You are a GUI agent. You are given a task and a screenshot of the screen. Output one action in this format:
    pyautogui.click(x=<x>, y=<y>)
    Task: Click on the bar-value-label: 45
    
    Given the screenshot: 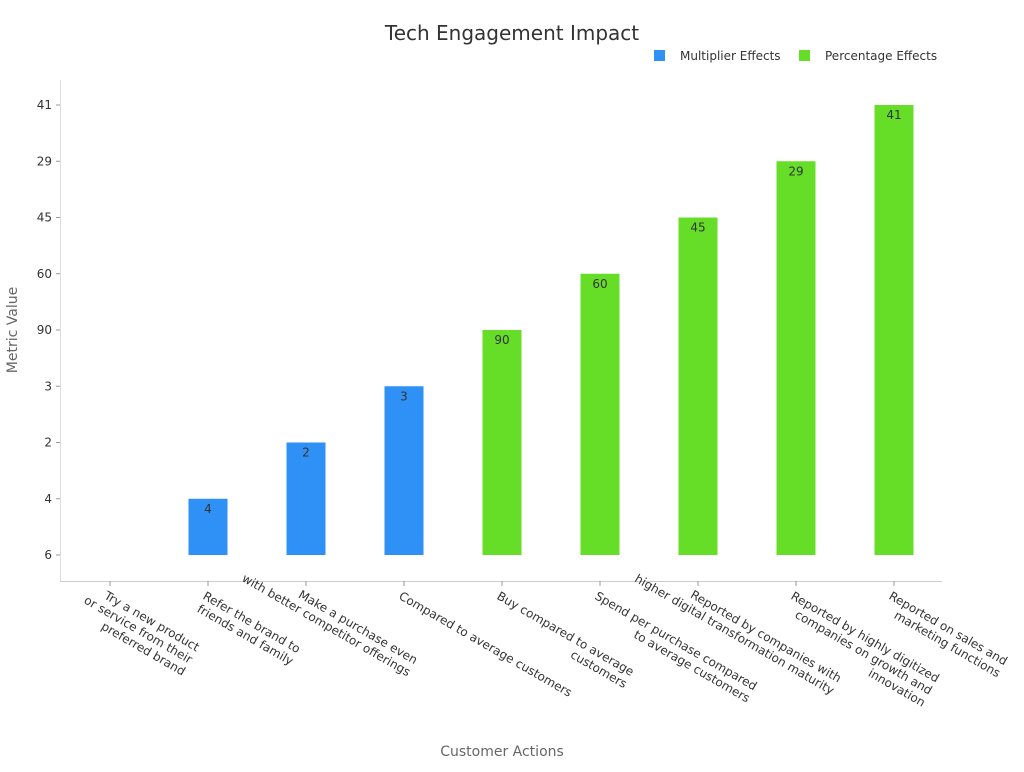 What is the action you would take?
    pyautogui.click(x=697, y=228)
    